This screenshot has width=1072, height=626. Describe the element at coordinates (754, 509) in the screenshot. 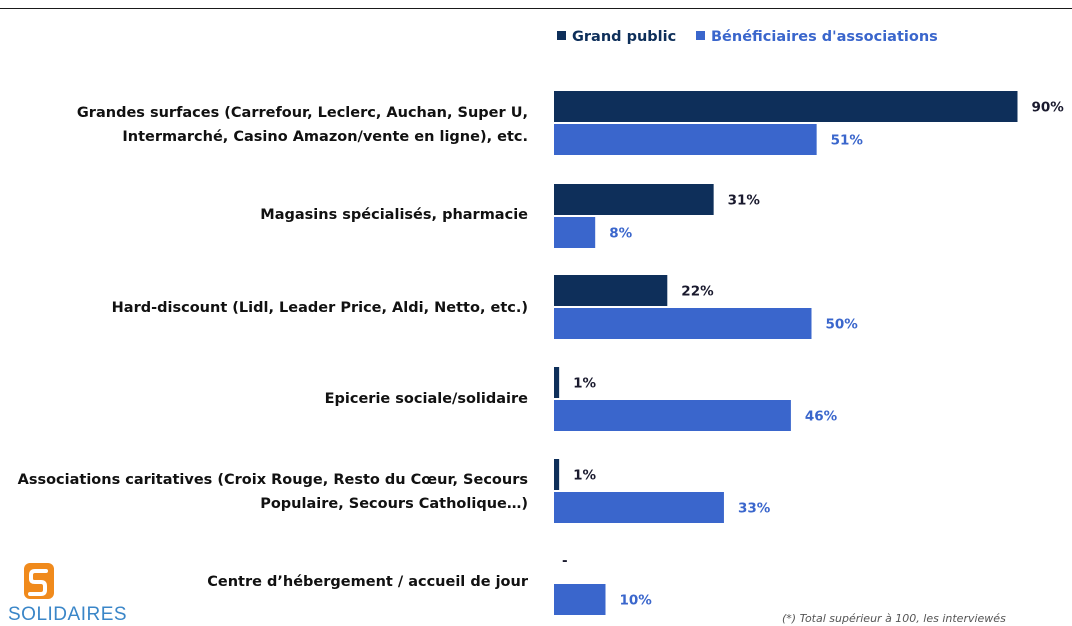

I see `value-label-s1-c4: 33%` at that location.